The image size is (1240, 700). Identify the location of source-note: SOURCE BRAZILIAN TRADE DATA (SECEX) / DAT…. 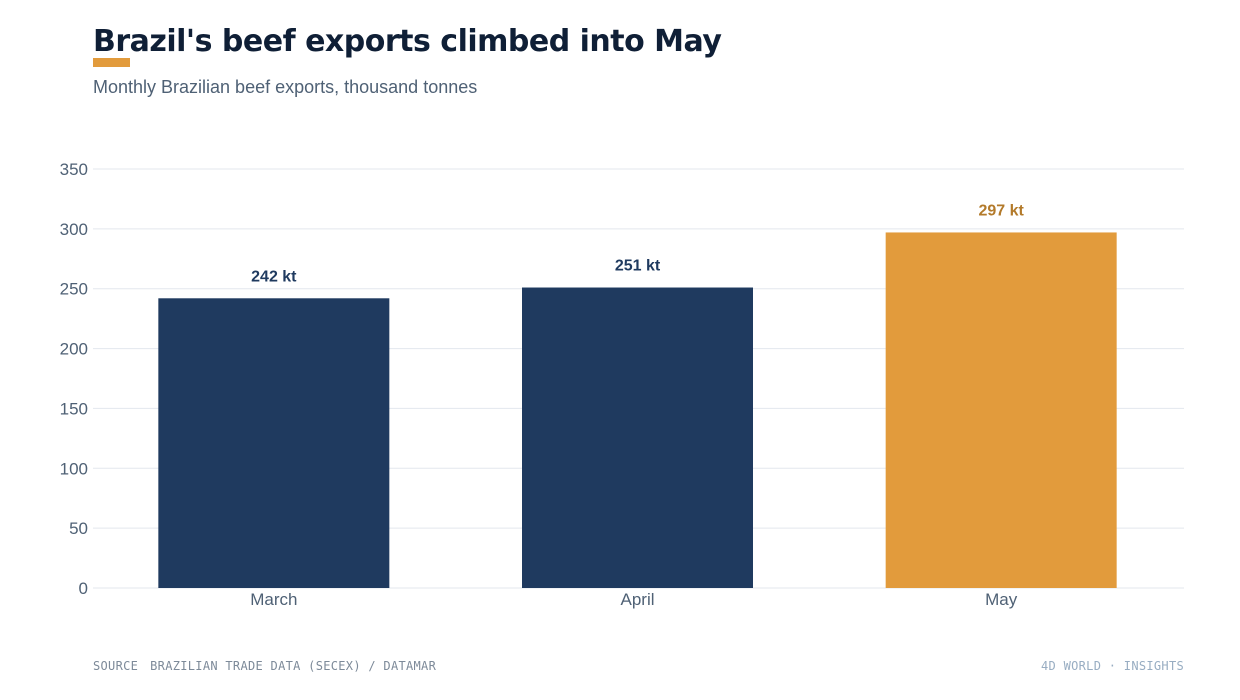
(264, 666).